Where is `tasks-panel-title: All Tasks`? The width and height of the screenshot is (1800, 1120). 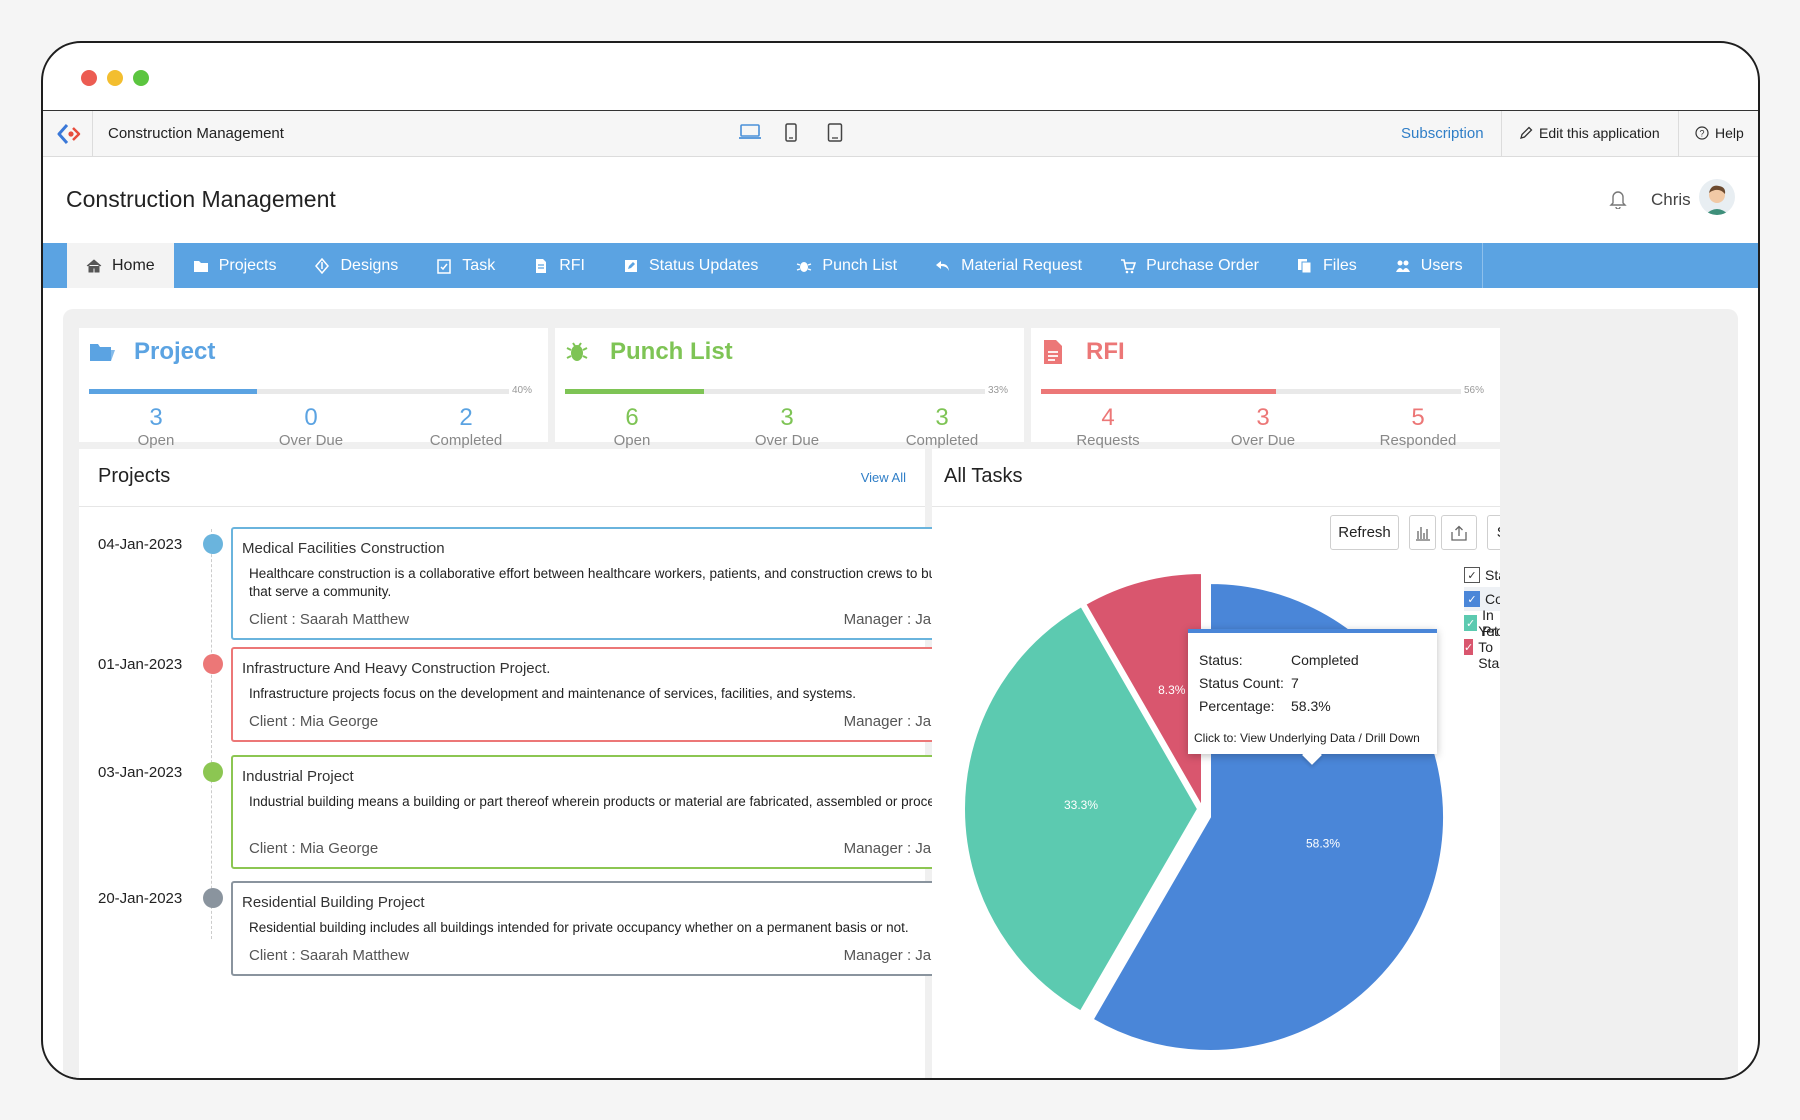 tasks-panel-title: All Tasks is located at coordinates (983, 476).